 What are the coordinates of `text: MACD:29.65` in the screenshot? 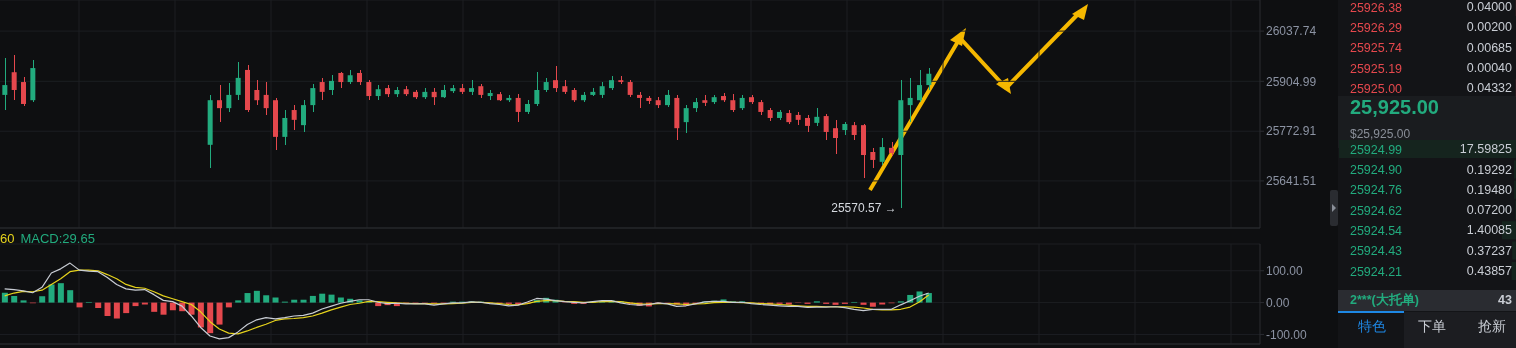 It's located at (57, 238).